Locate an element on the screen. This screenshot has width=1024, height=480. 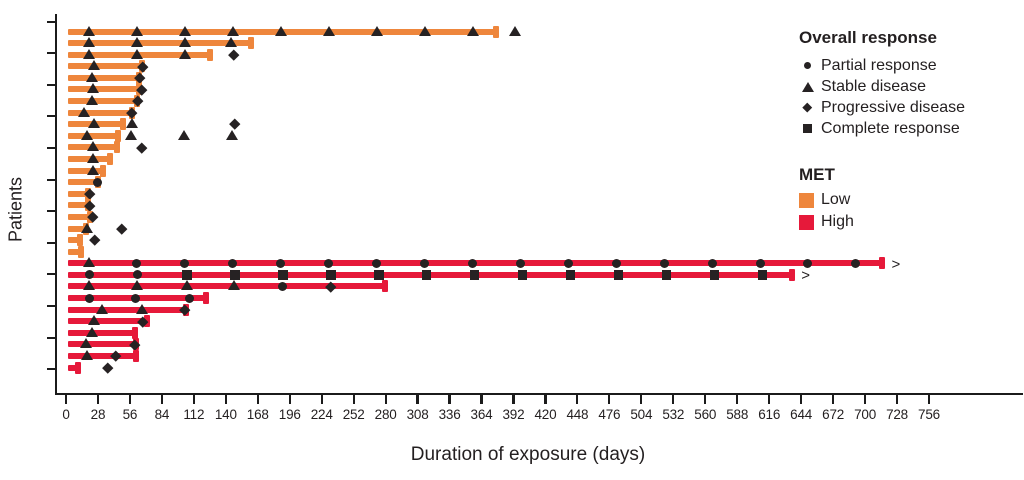
x-tick-label: 616 is located at coordinates (769, 414).